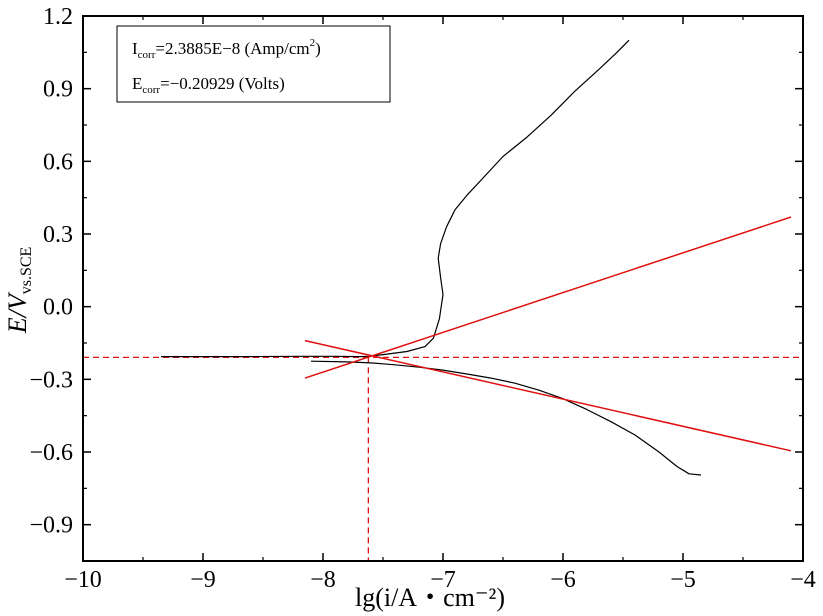 Image resolution: width=823 pixels, height=616 pixels. I want to click on legend-line-icorr: Icorr=2.3885E−8 (Amp/cm2), so click(226, 49).